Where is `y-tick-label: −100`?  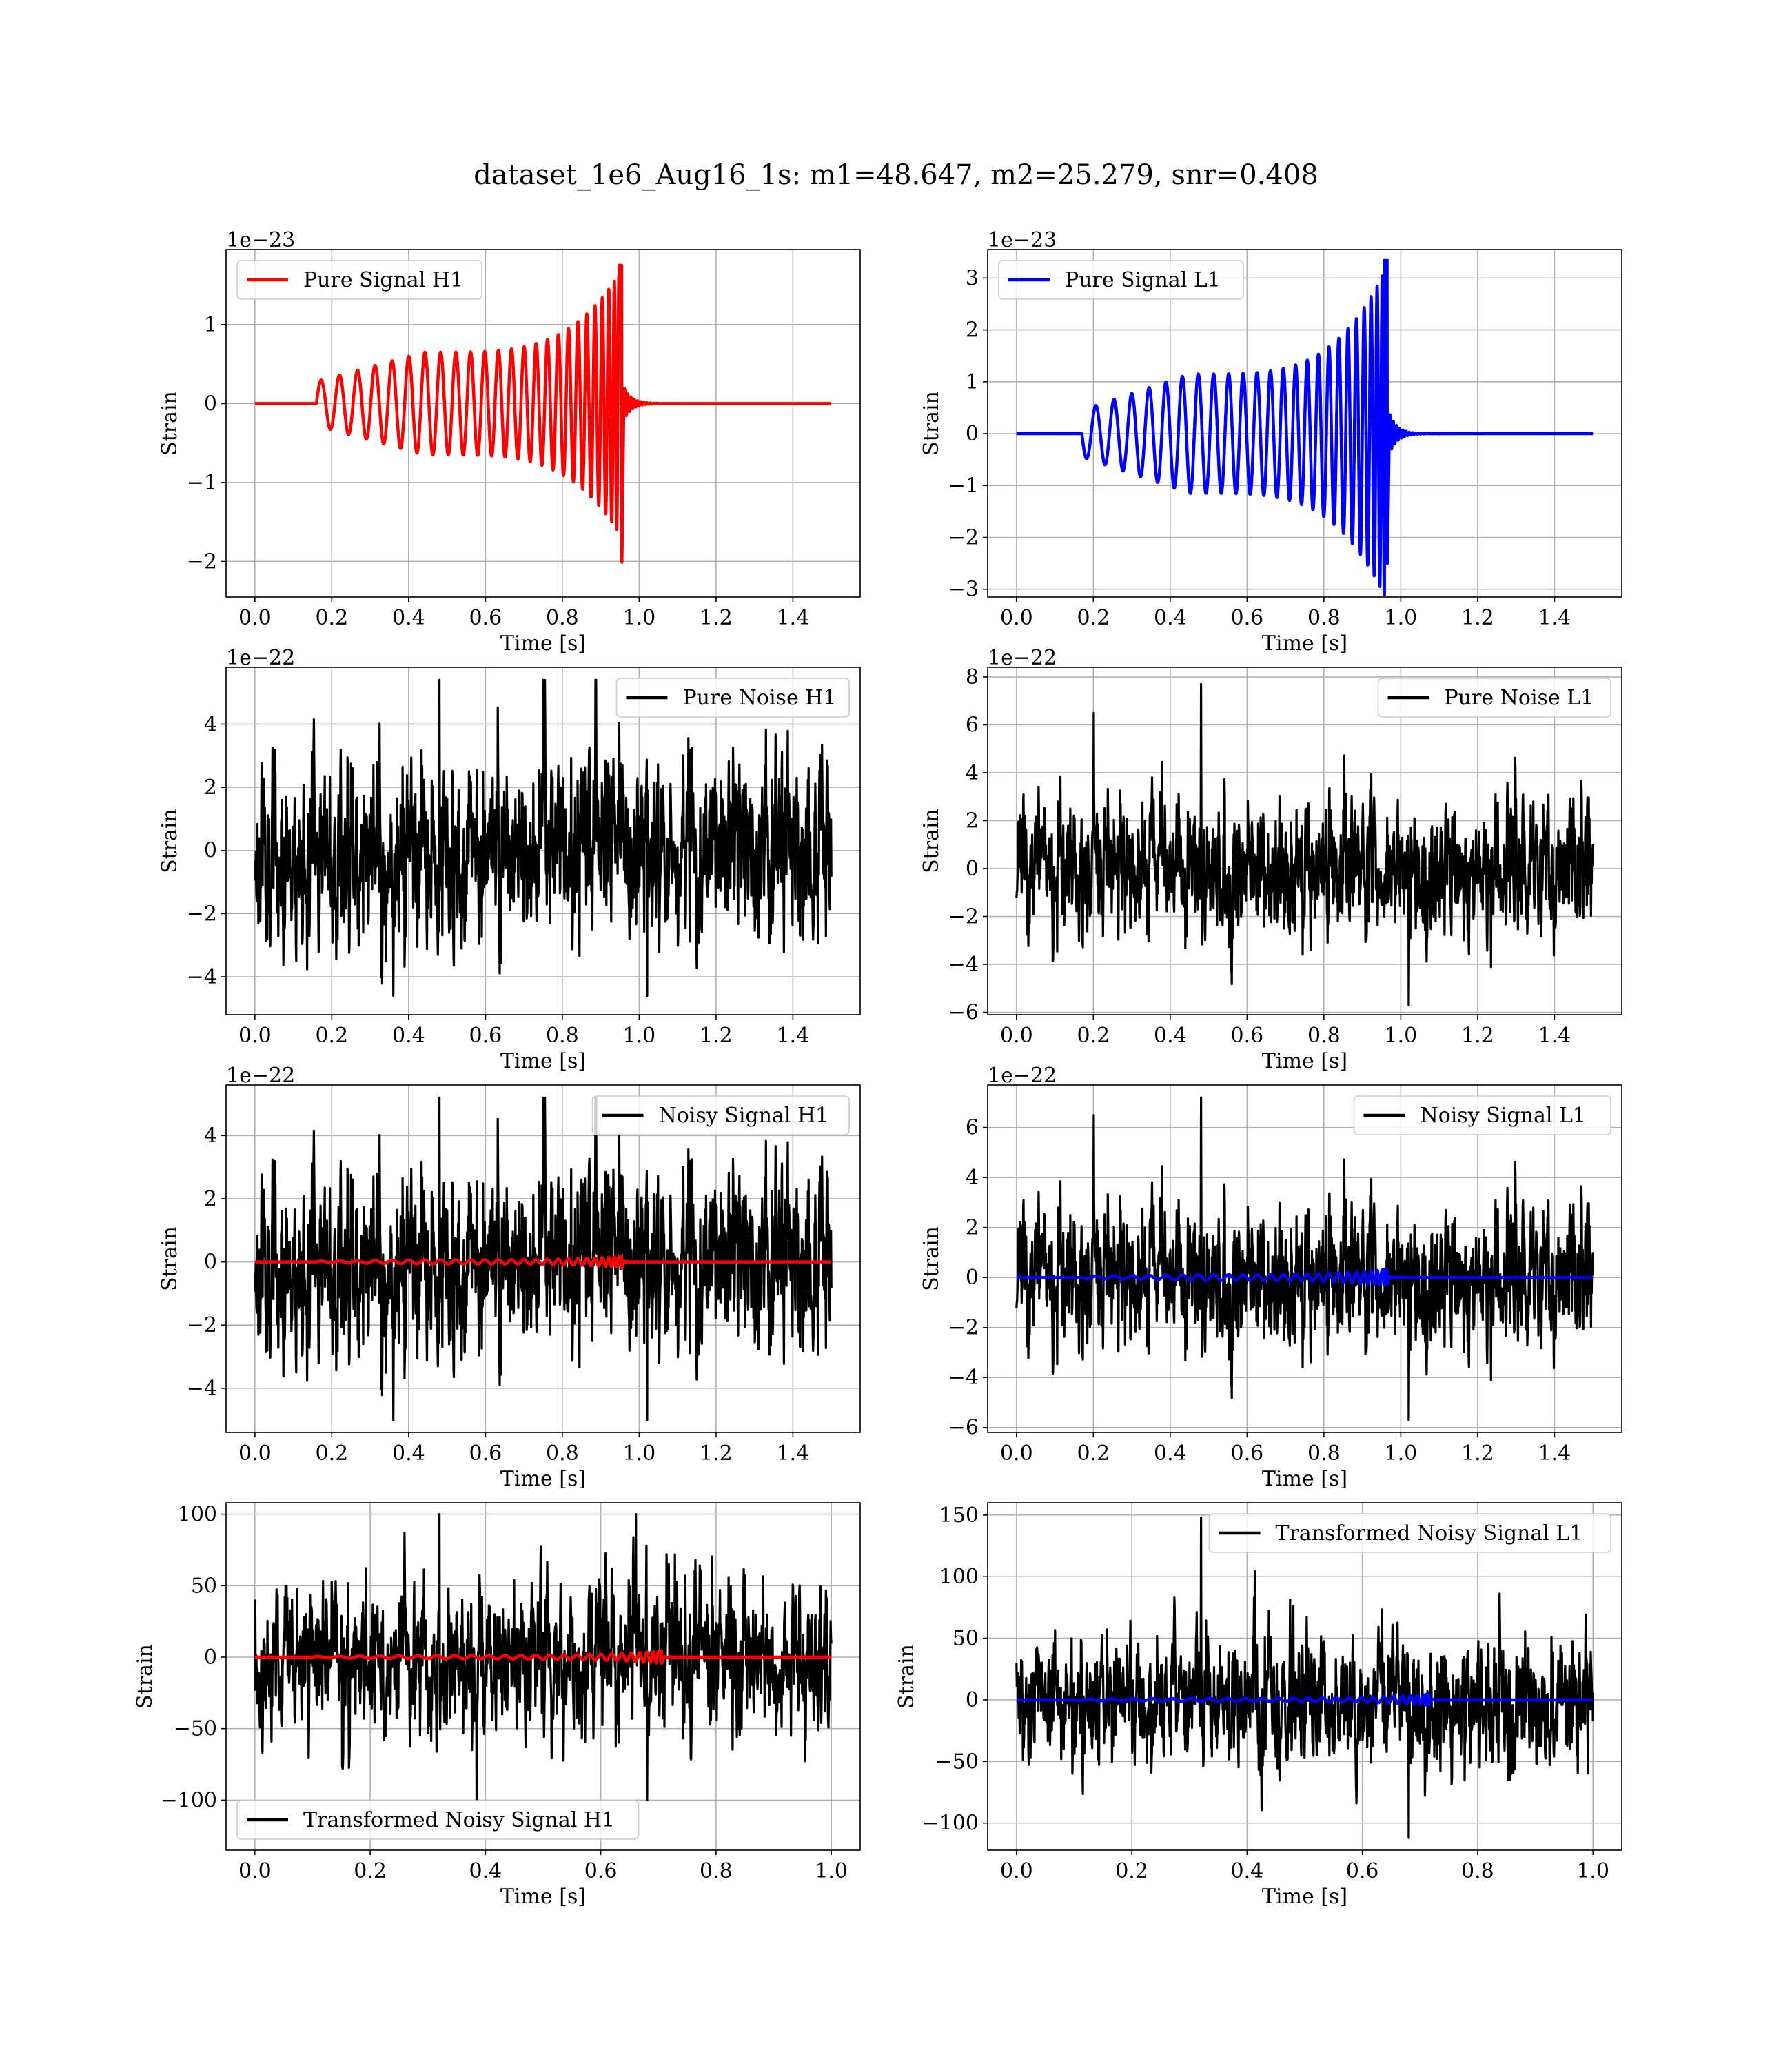 y-tick-label: −100 is located at coordinates (189, 1800).